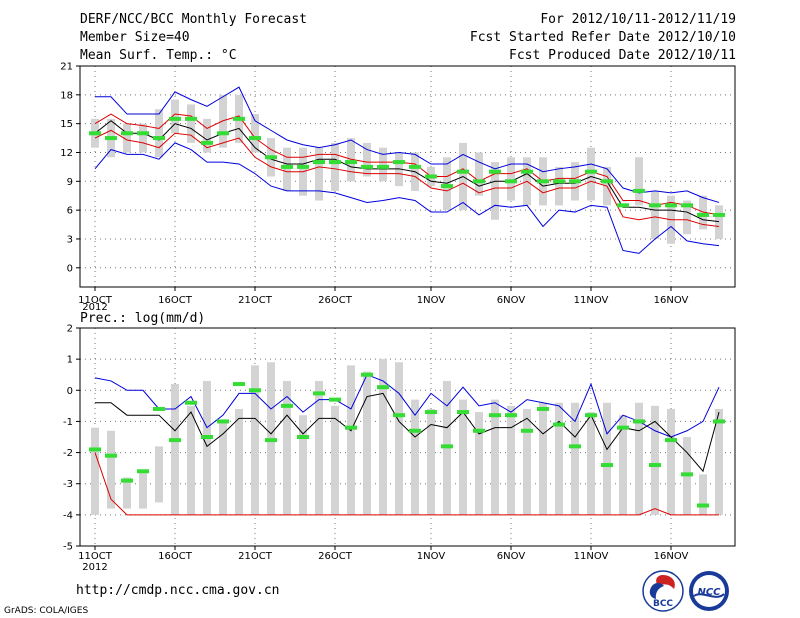 The height and width of the screenshot is (618, 800). What do you see at coordinates (431, 556) in the screenshot?
I see `x-tick-label: 1NOV` at bounding box center [431, 556].